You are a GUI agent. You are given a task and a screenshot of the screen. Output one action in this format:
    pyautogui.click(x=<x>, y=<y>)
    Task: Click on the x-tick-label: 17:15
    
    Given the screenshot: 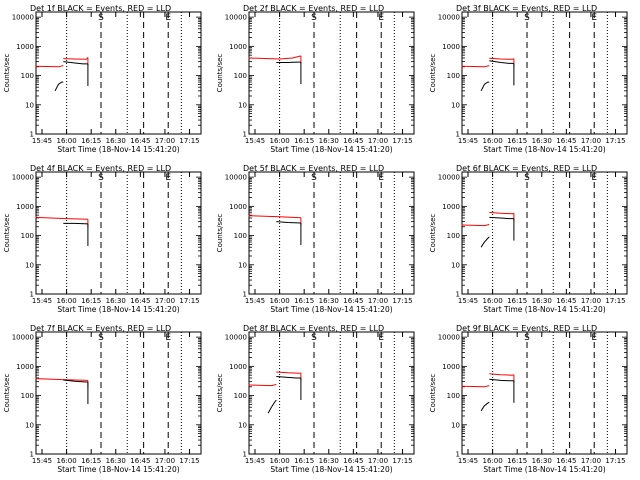 What is the action you would take?
    pyautogui.click(x=402, y=301)
    